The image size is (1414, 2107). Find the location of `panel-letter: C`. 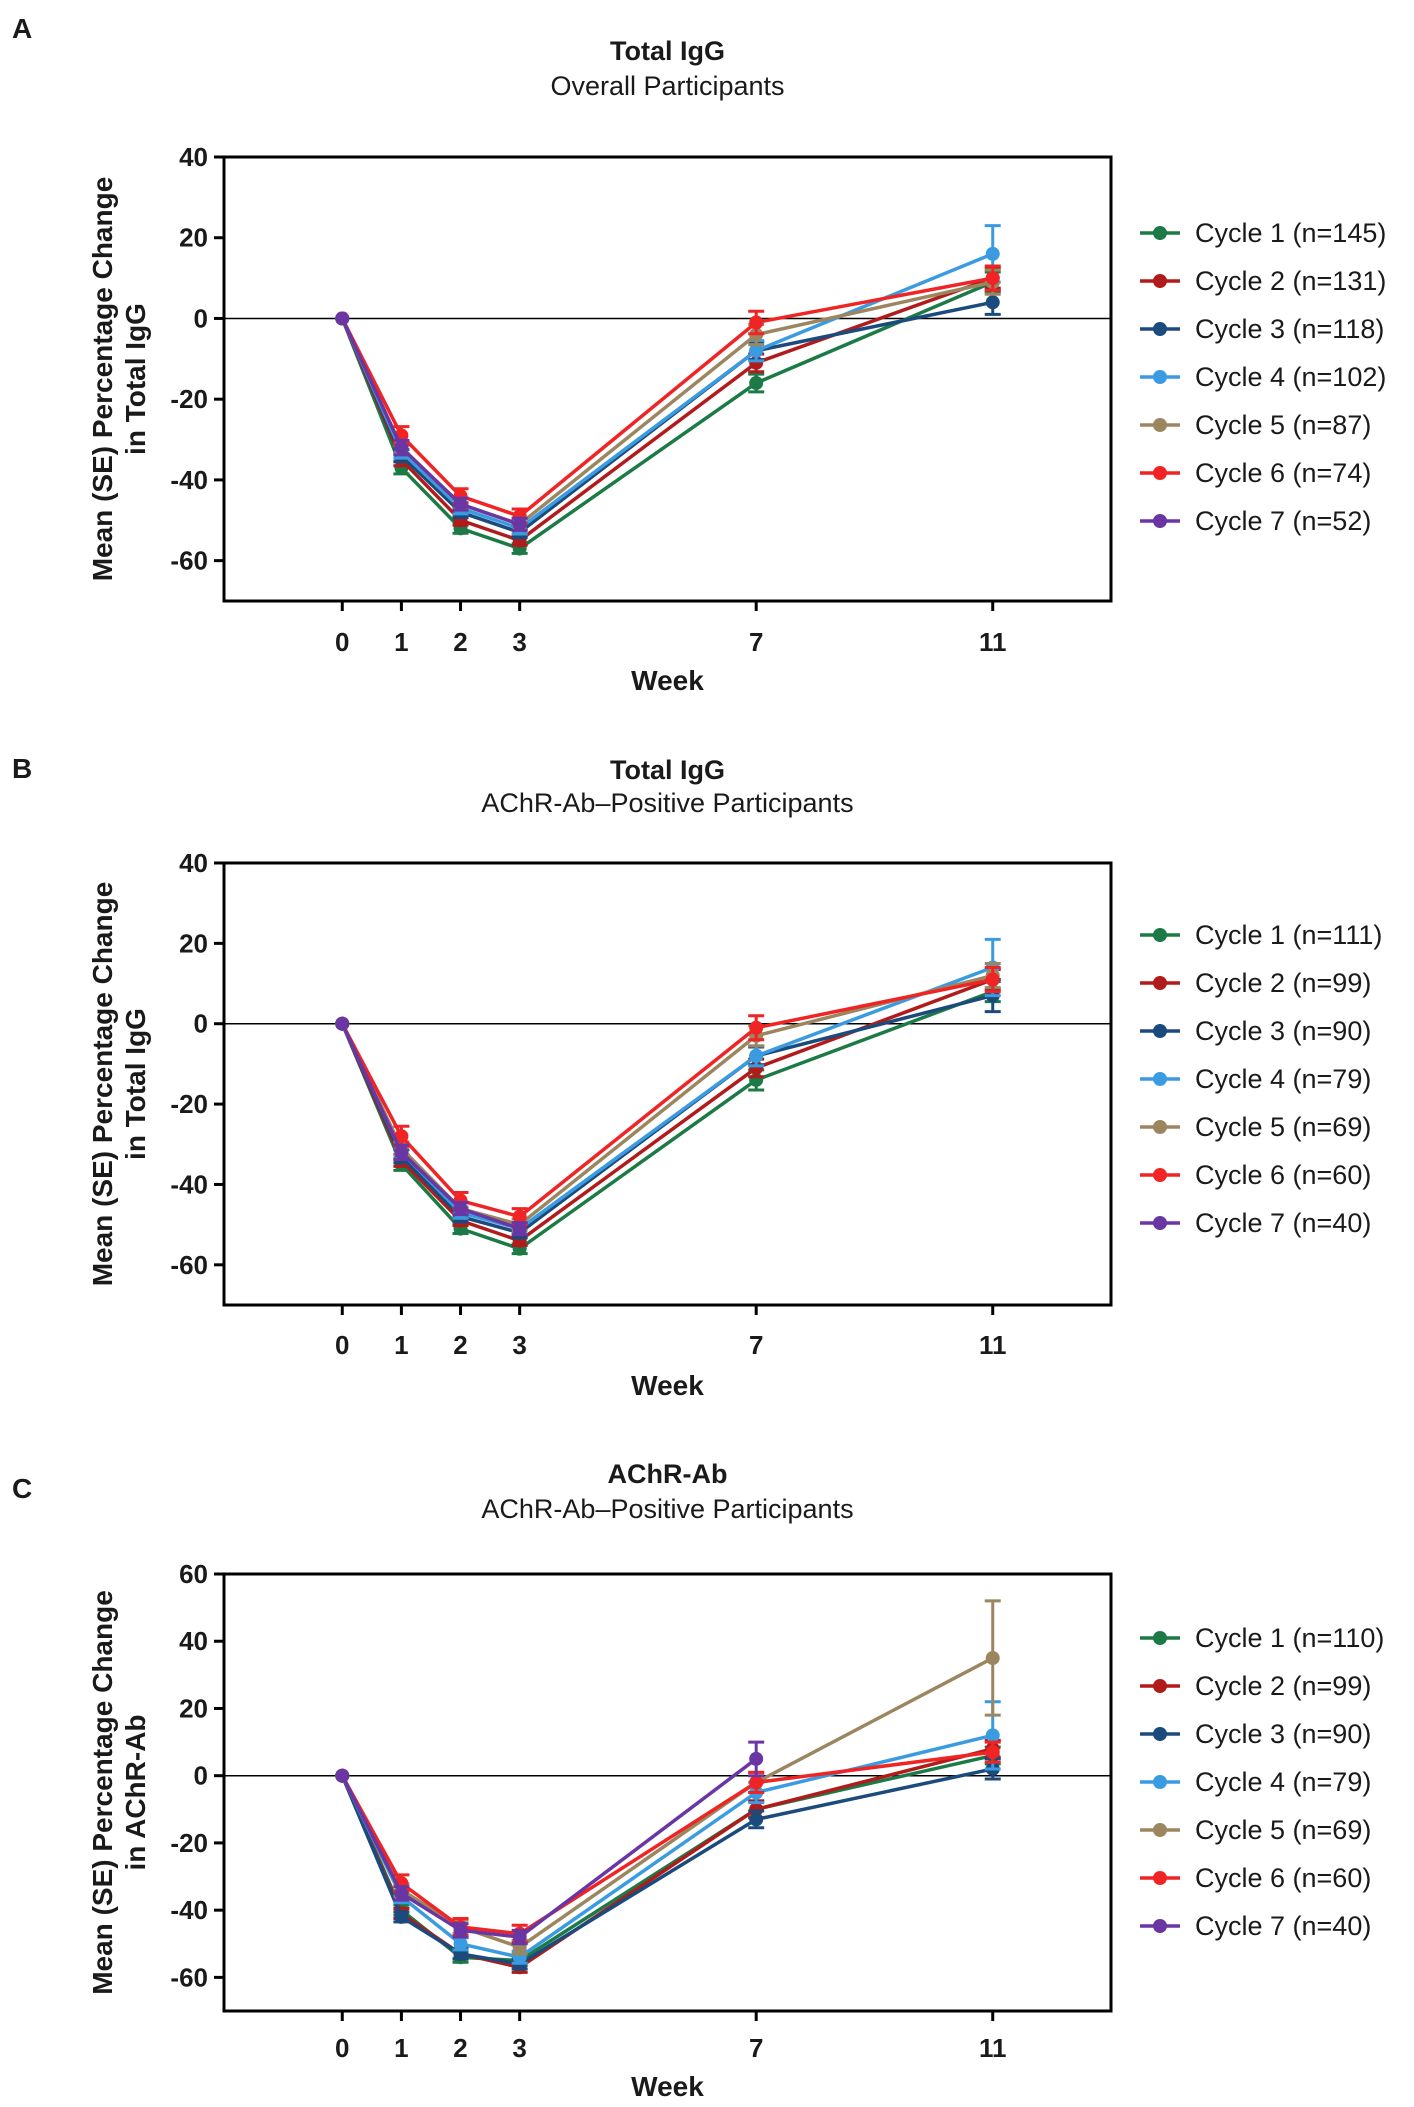

panel-letter: C is located at coordinates (22, 1488).